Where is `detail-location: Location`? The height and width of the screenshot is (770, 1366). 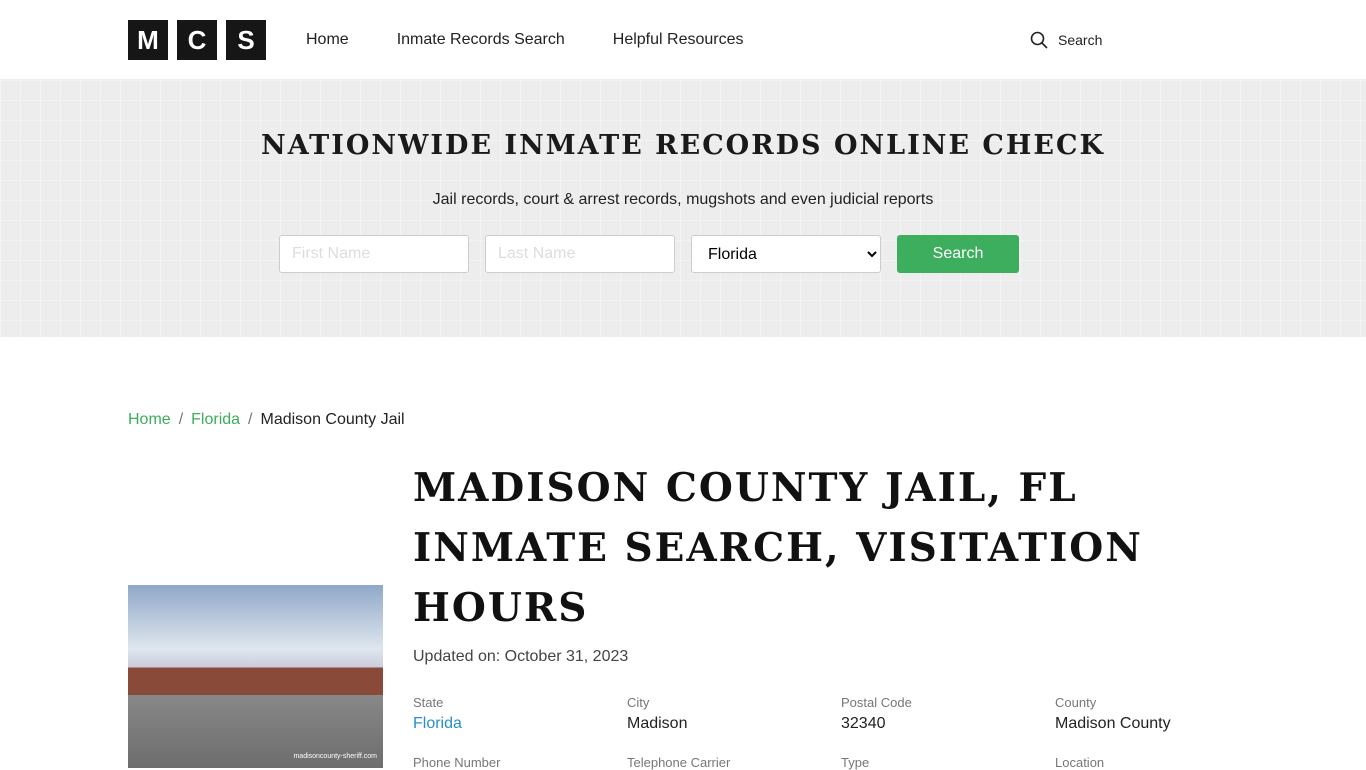
detail-location: Location is located at coordinates (1162, 762).